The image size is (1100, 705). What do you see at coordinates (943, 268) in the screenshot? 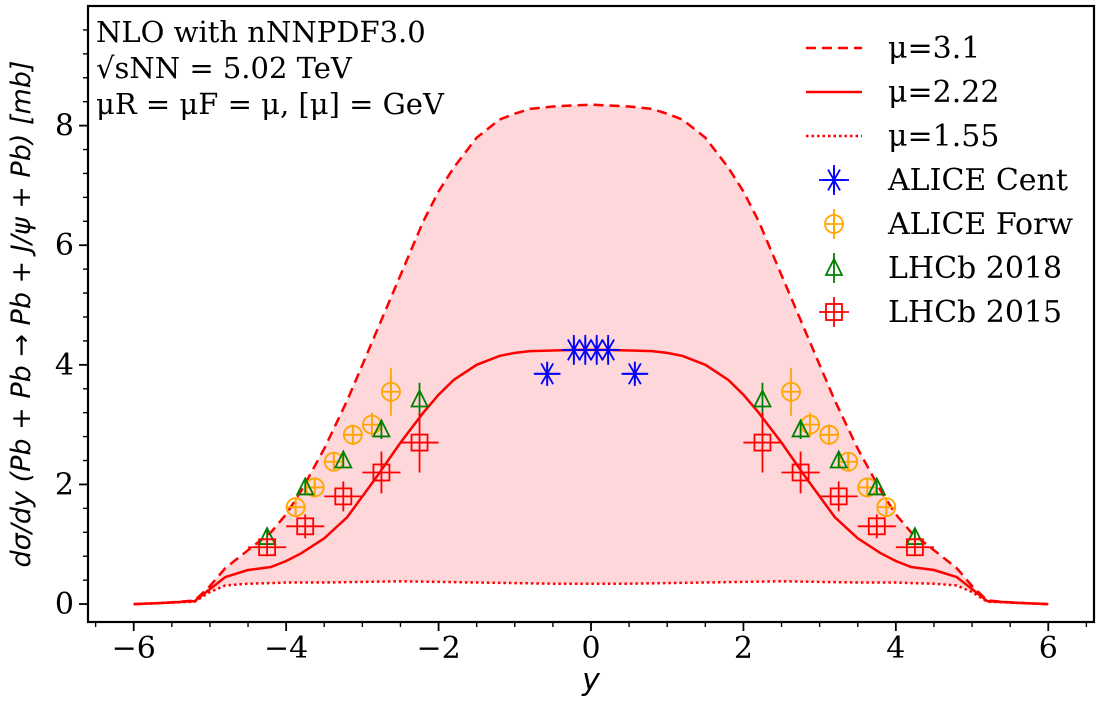
I see `legend-entry-lhcb-2018: LHCb 2018` at bounding box center [943, 268].